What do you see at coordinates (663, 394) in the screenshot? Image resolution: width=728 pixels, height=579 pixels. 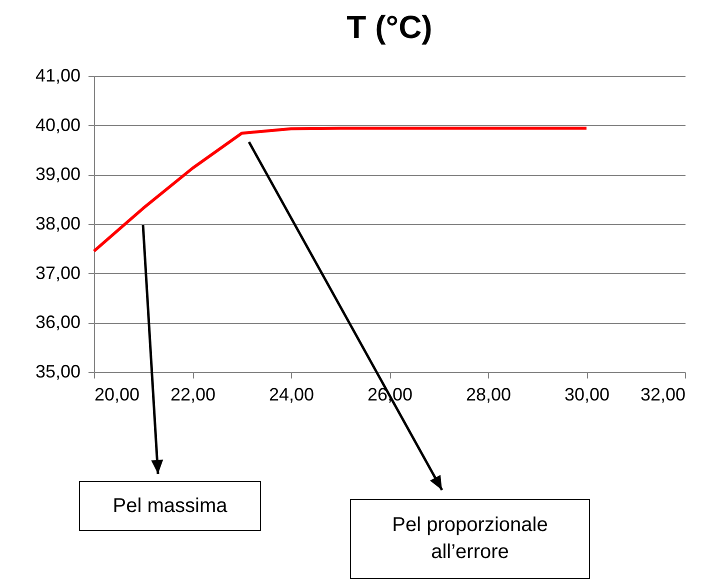 I see `x-tick-label: 32,00` at bounding box center [663, 394].